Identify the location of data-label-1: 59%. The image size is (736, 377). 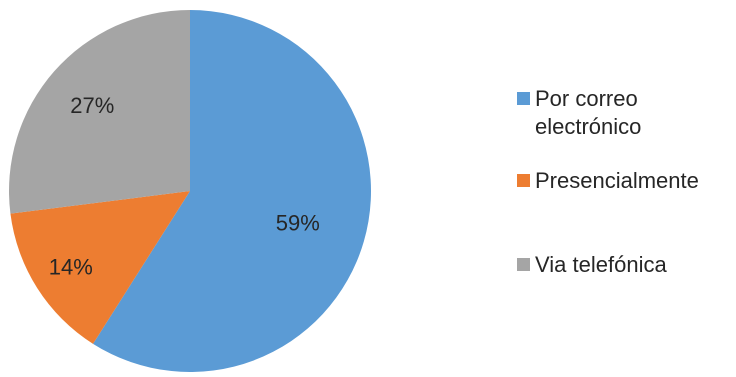
(298, 222).